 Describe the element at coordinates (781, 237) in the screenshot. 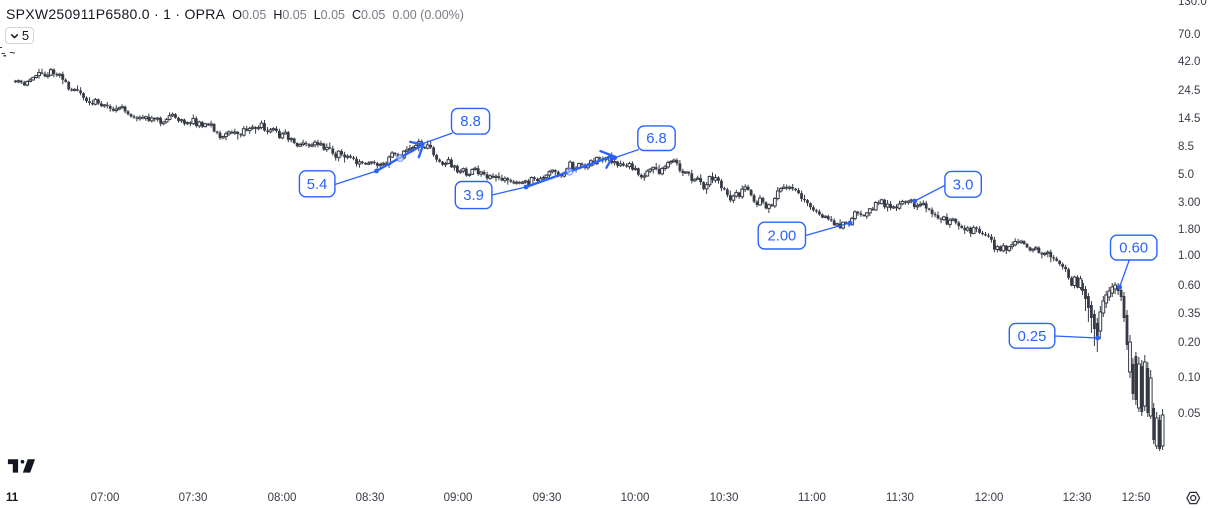

I see `svg-text: 2.00` at that location.